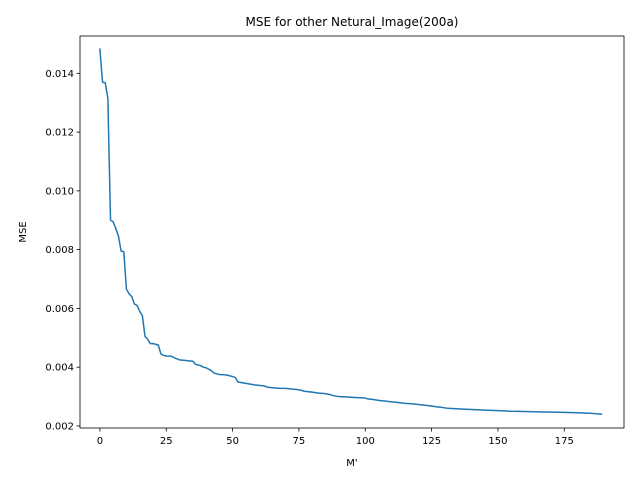  Describe the element at coordinates (59, 368) in the screenshot. I see `y-tick-label: 0.004` at that location.